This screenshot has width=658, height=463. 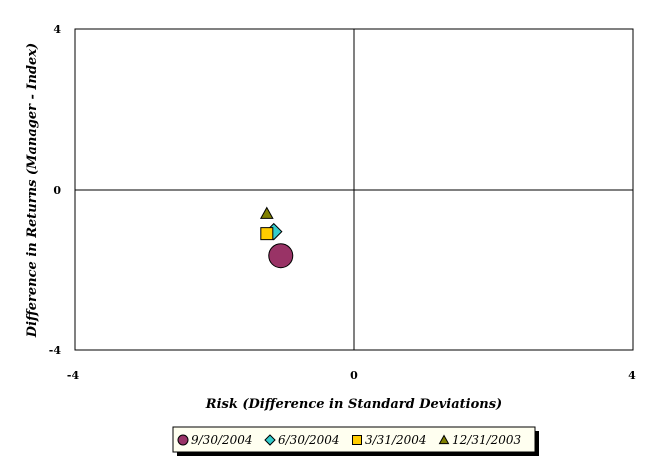 What do you see at coordinates (267, 234) in the screenshot?
I see `data-point-square` at bounding box center [267, 234].